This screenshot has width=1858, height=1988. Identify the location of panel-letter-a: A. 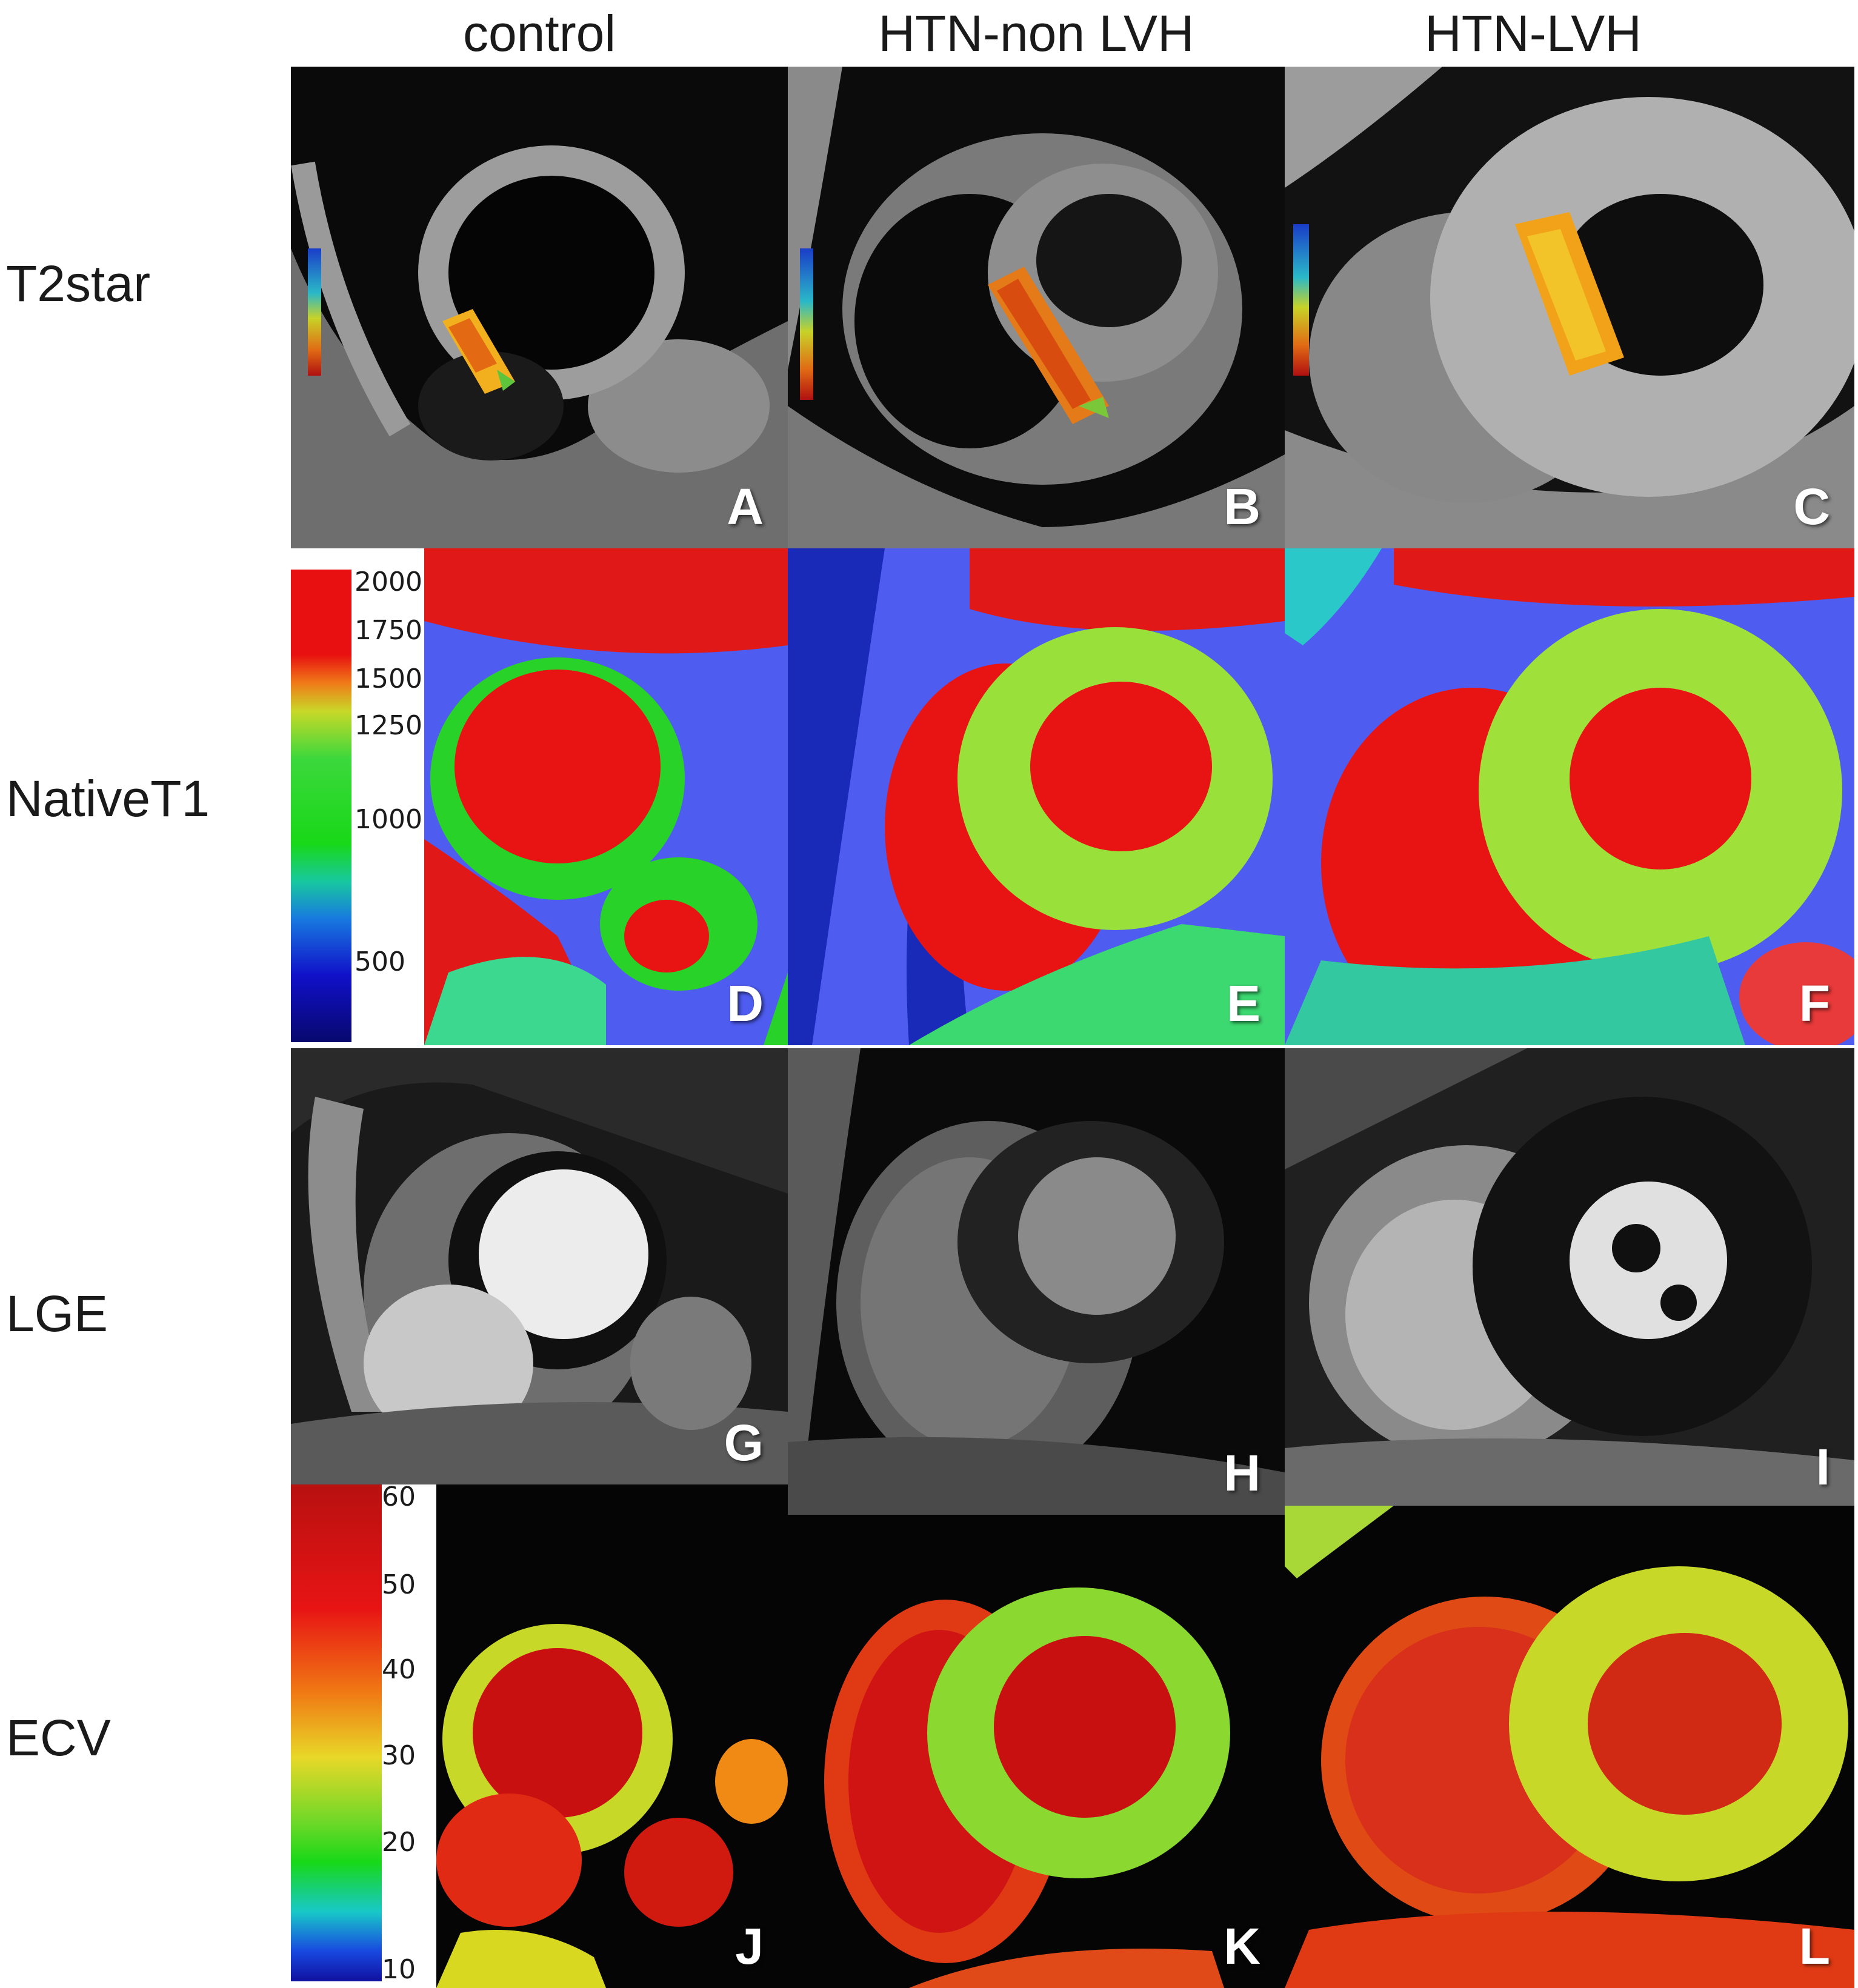
(745, 506).